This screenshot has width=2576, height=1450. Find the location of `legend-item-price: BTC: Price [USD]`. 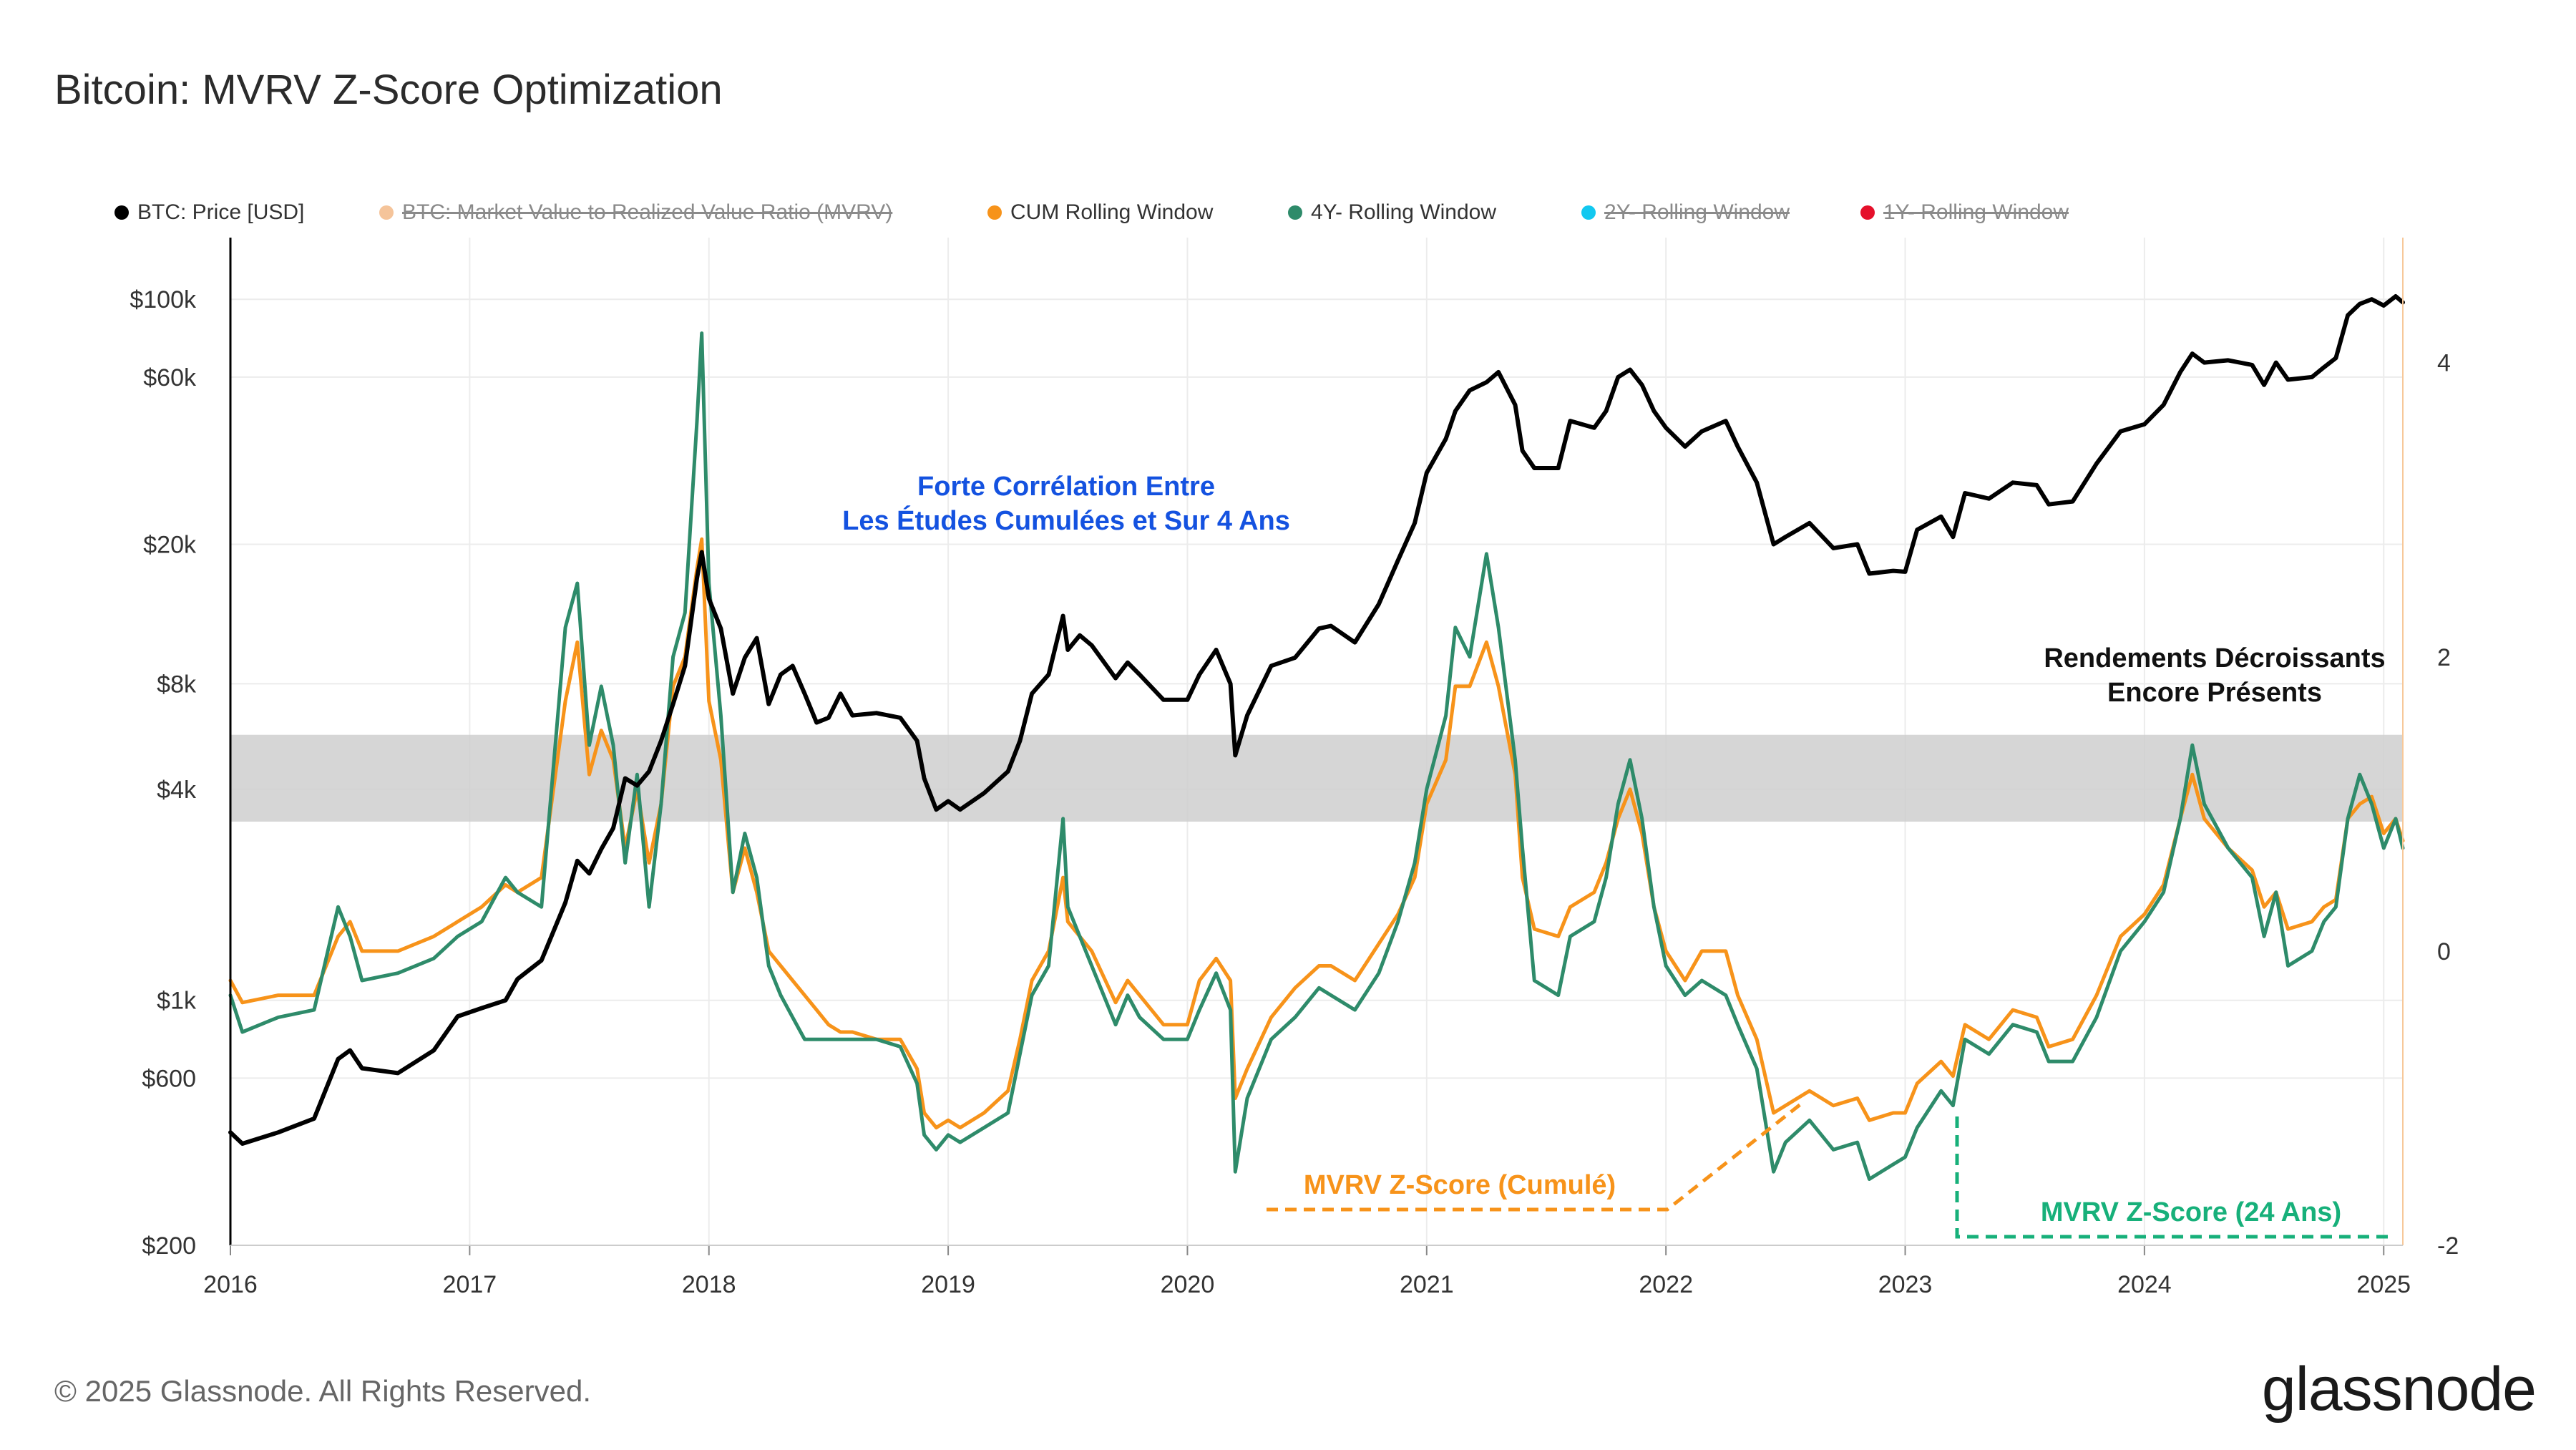

legend-item-price: BTC: Price [USD] is located at coordinates (209, 212).